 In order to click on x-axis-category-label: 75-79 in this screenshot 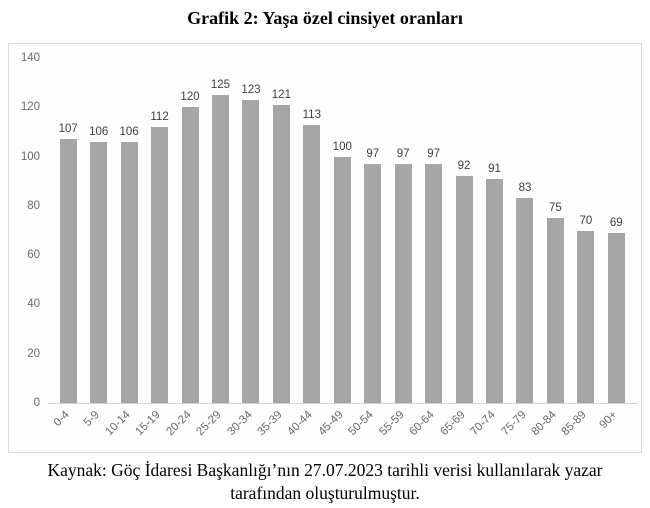, I will do `click(513, 423)`.